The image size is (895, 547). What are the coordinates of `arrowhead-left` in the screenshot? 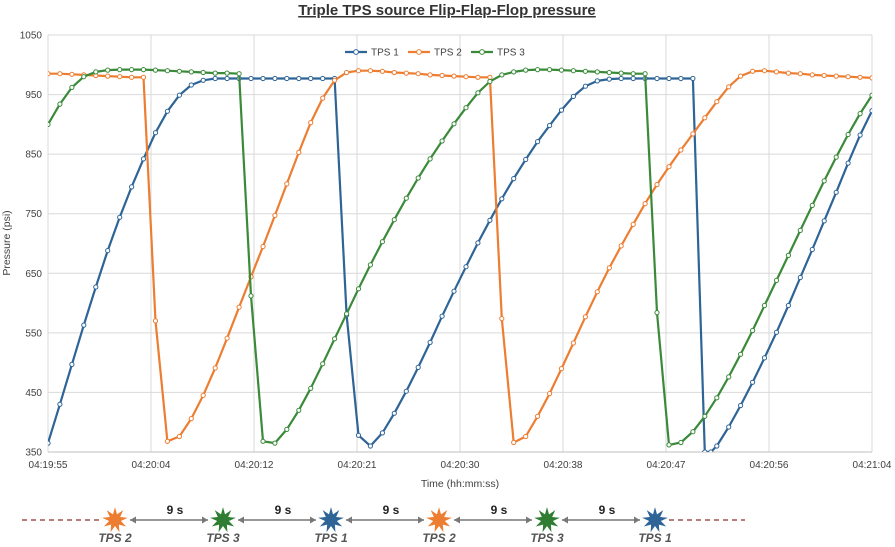 It's located at (457, 520).